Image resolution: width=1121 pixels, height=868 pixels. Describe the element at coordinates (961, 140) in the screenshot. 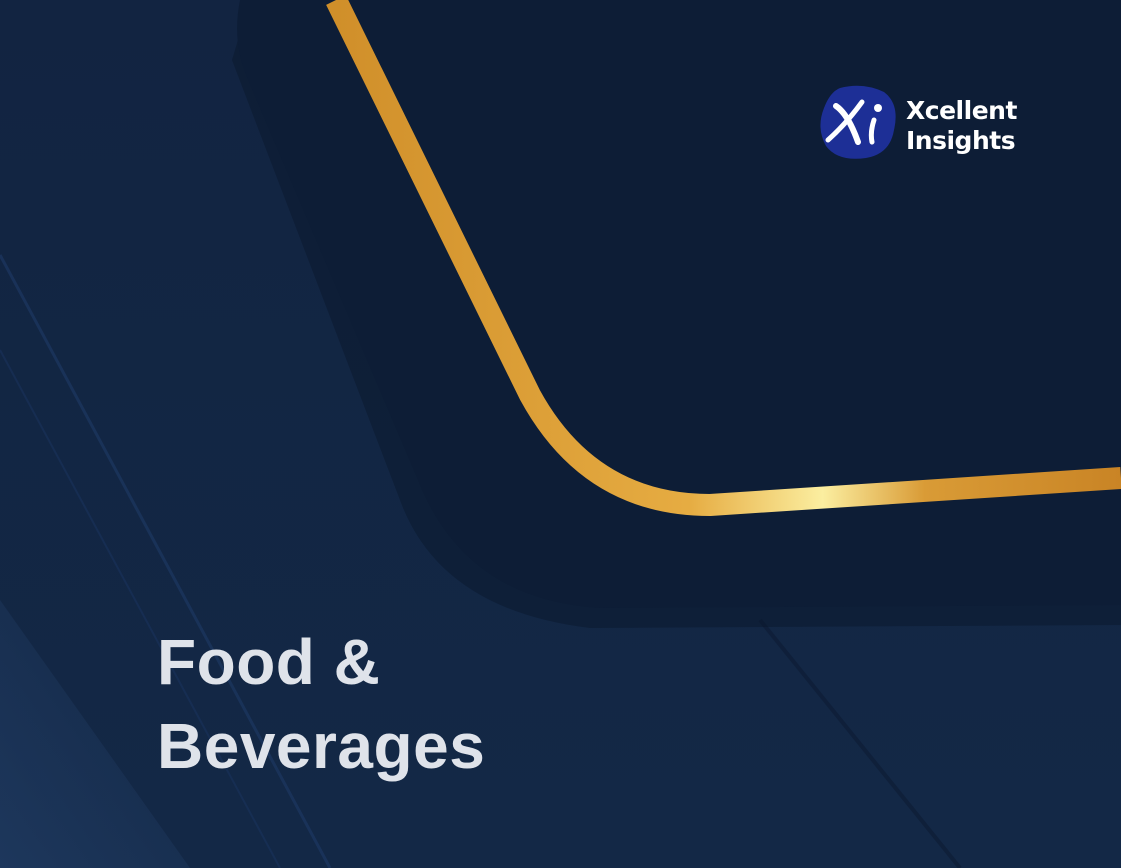

I see `brand-name-line2: Insights` at that location.